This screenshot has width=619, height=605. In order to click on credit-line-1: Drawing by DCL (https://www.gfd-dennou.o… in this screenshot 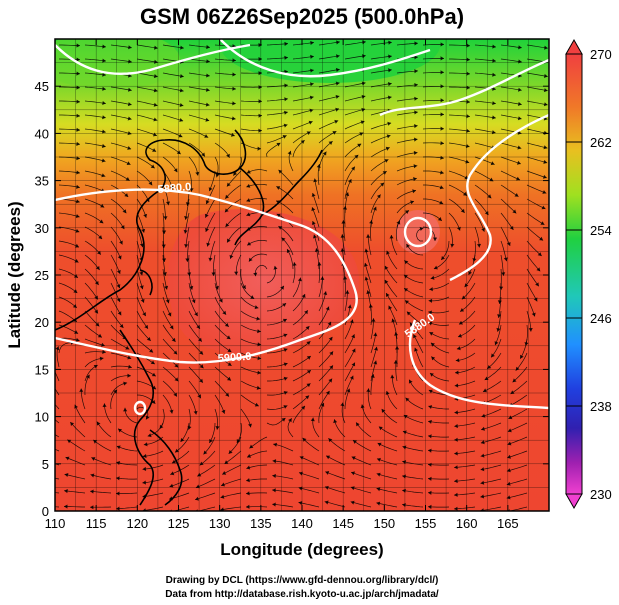, I will do `click(302, 580)`.